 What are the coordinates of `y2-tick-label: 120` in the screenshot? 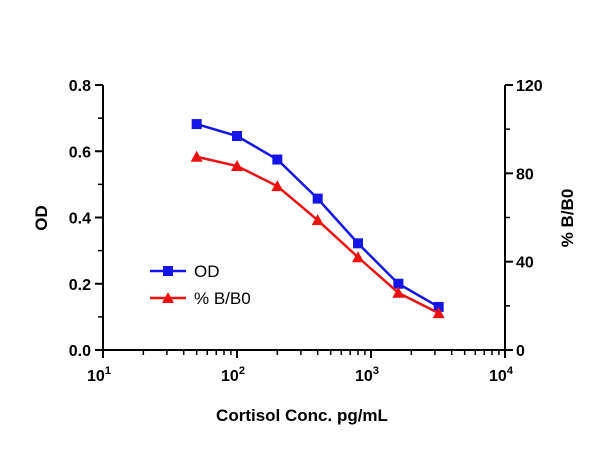 It's located at (529, 86).